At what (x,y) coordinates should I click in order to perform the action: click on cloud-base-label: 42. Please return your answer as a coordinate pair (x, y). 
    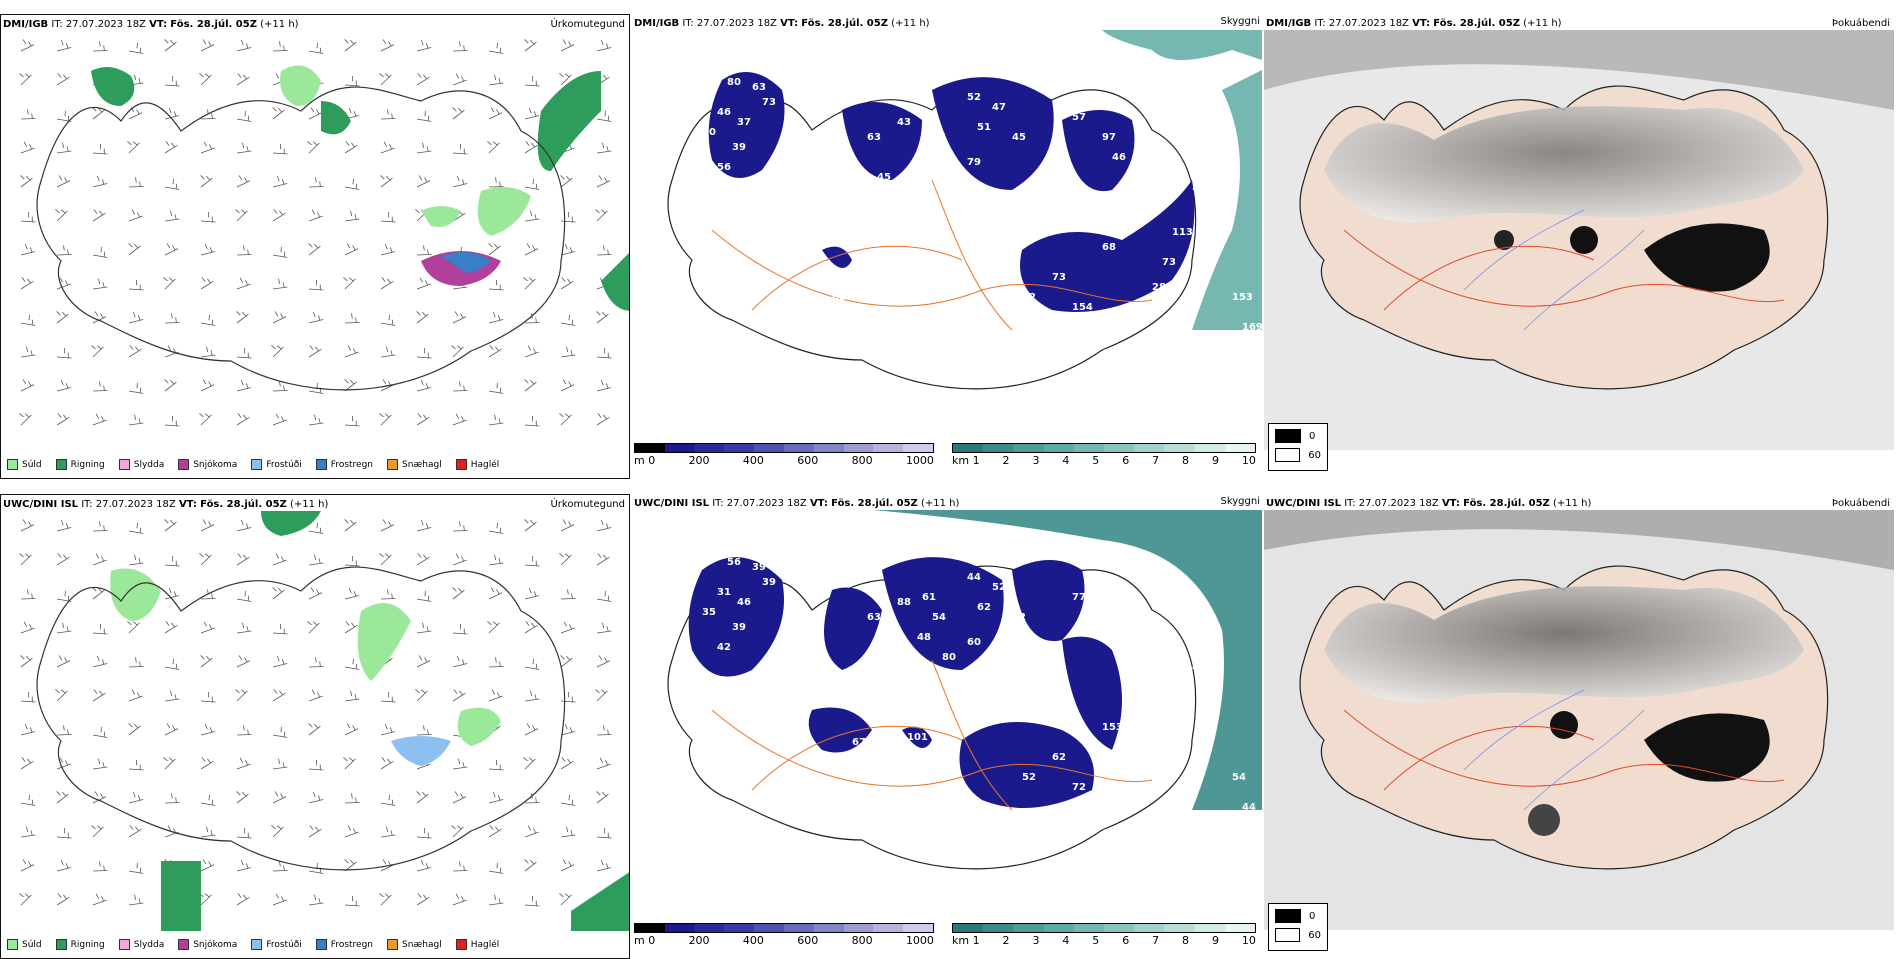
    Looking at the image, I should click on (1019, 617).